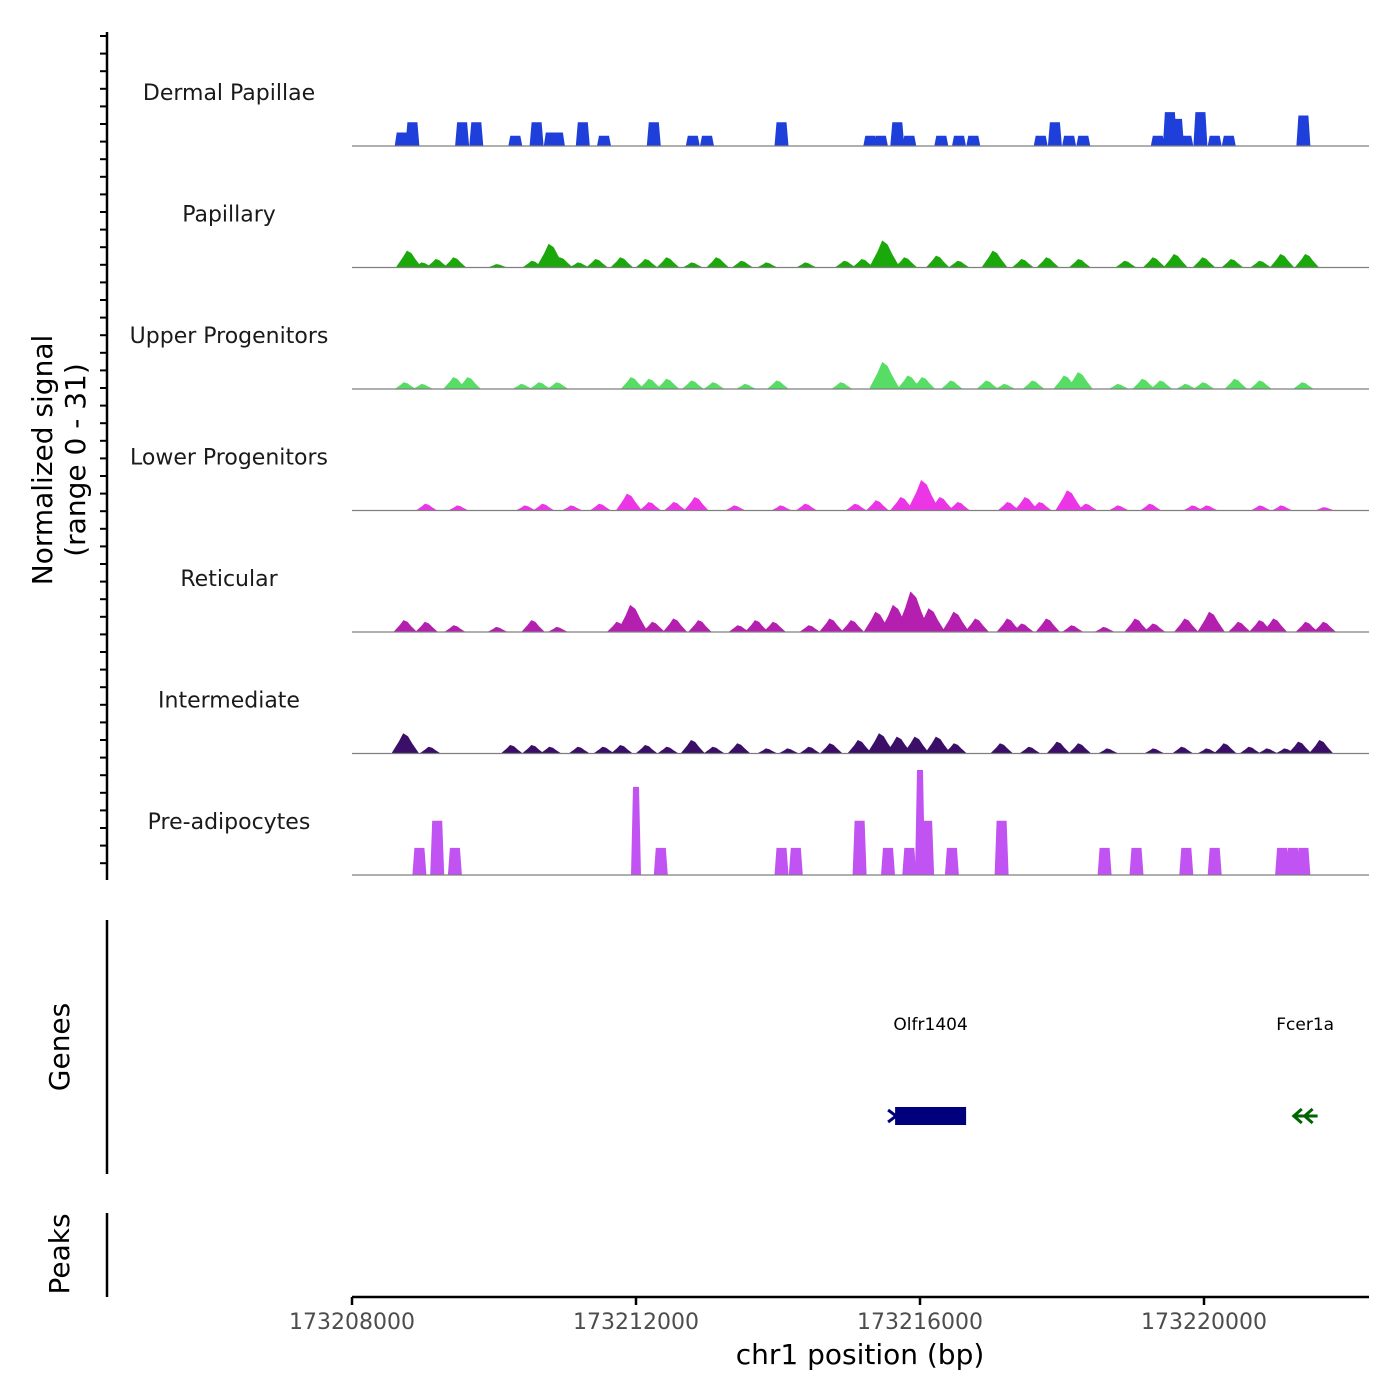 This screenshot has width=1400, height=1400. What do you see at coordinates (42, 460) in the screenshot?
I see `y-axis-title: Normalized signal` at bounding box center [42, 460].